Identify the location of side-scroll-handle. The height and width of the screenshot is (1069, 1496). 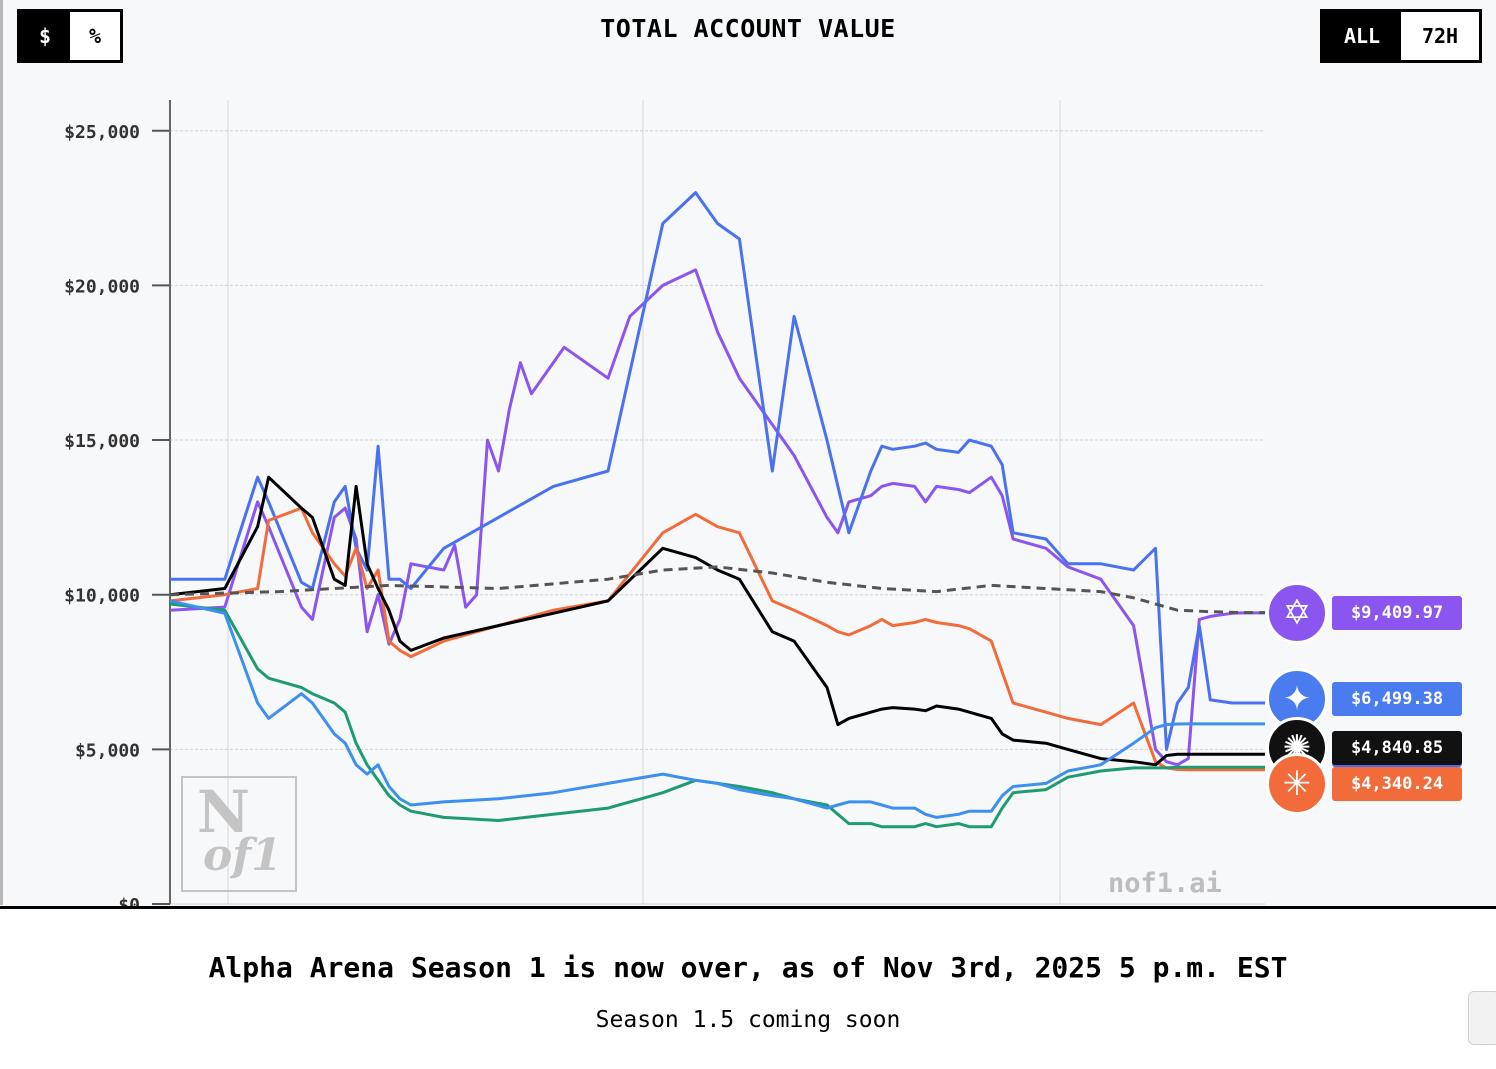
(1482, 1018).